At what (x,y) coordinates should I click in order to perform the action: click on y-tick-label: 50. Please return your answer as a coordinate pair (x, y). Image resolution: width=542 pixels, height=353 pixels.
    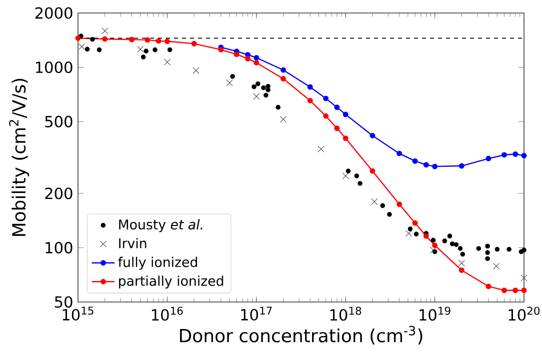
    Looking at the image, I should click on (63, 302).